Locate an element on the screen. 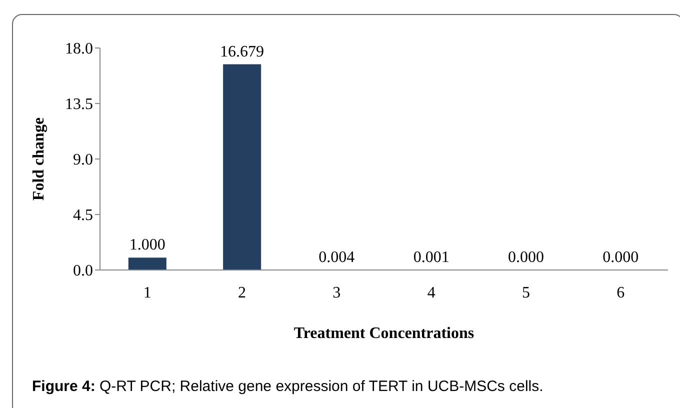  x-tick-label: 4 is located at coordinates (431, 293).